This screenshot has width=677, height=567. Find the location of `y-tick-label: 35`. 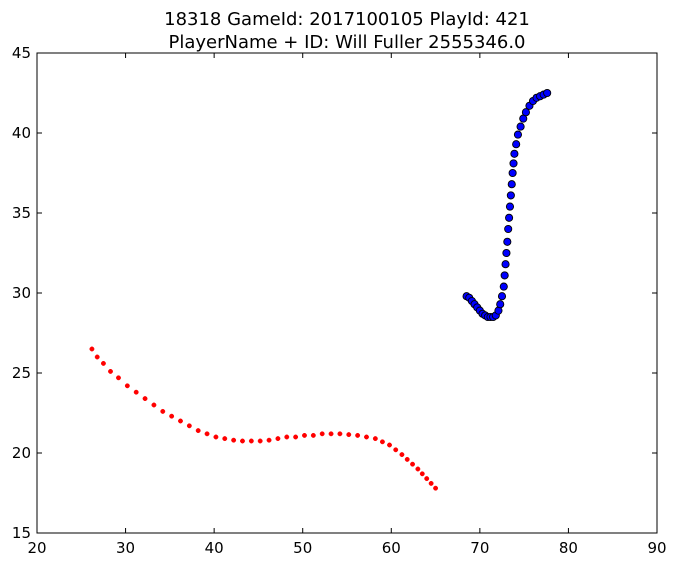

y-tick-label: 35 is located at coordinates (21, 213).